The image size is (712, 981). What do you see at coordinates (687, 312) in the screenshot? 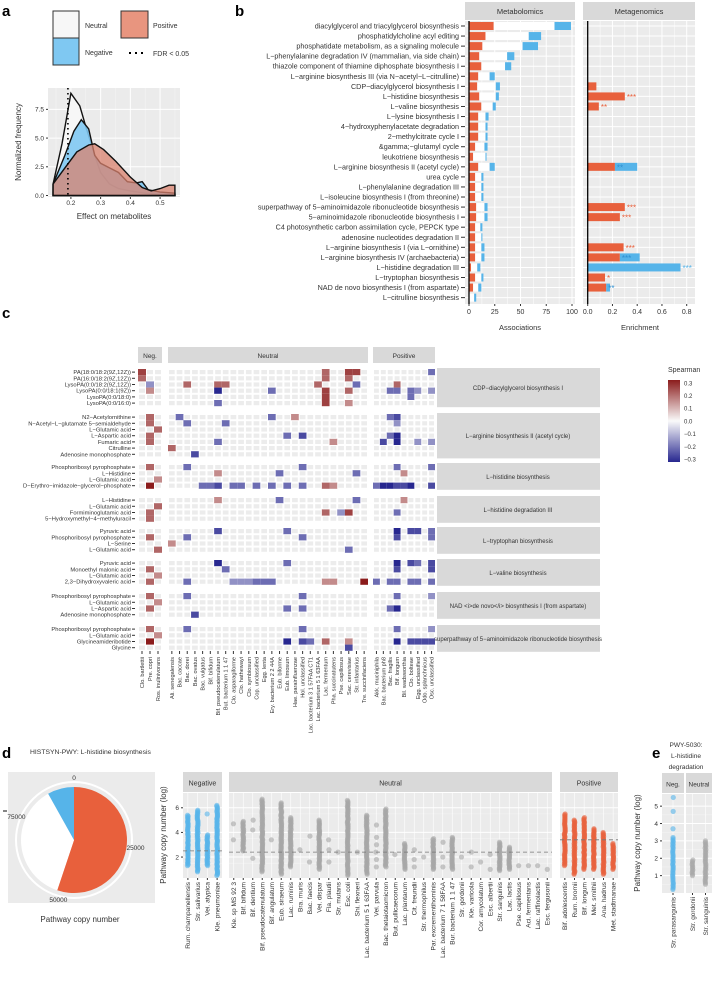
I see `x-tick-label: 0.8` at bounding box center [687, 312].